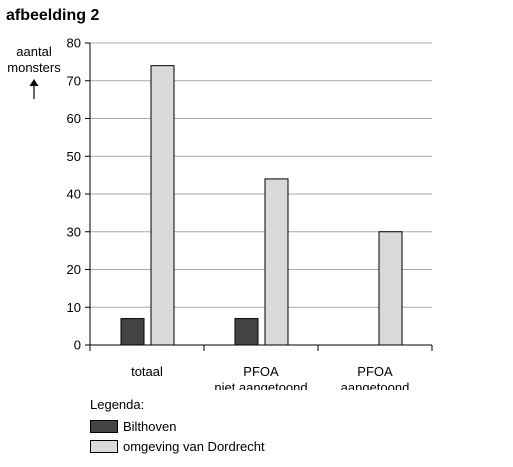 The height and width of the screenshot is (467, 513). I want to click on y-tick-label: 0, so click(77, 345).